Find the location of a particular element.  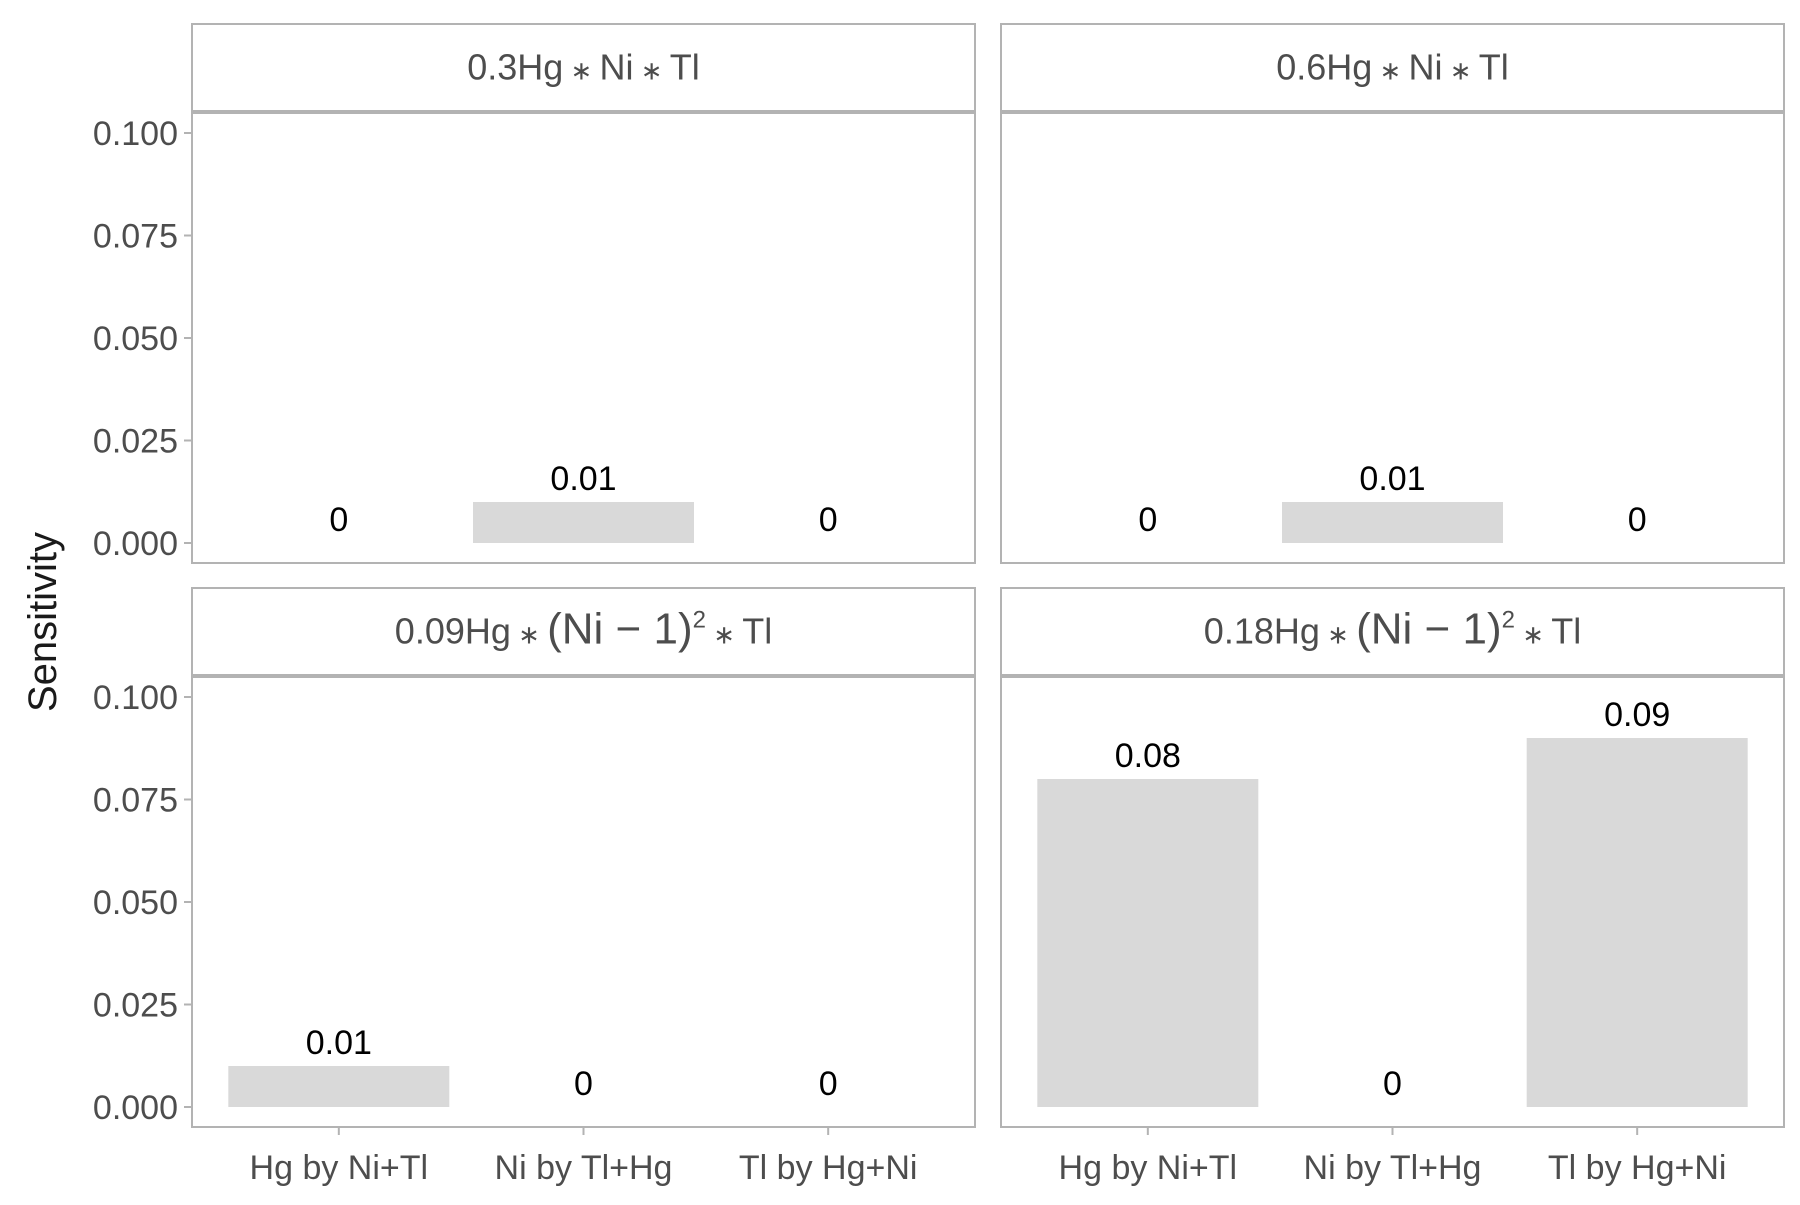

facet-title-pre: 0.09Hg is located at coordinates (453, 631).